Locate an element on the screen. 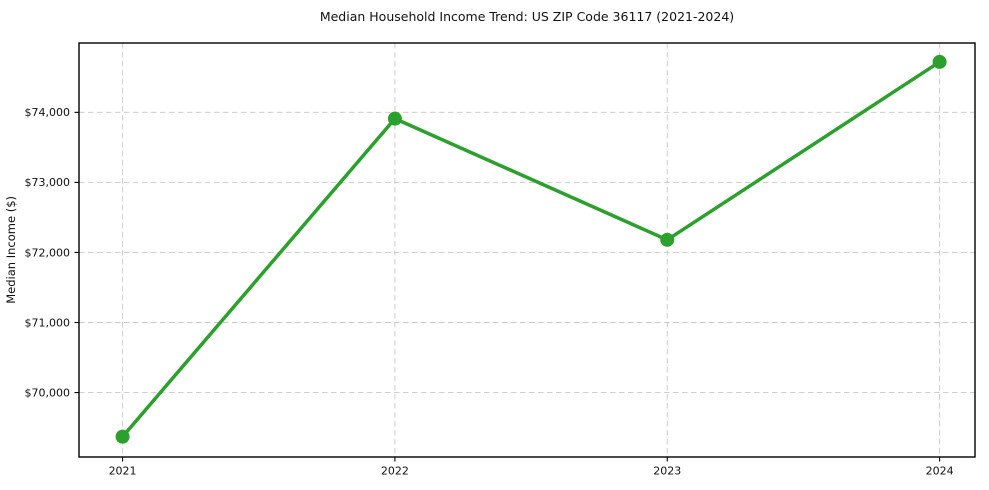 This screenshot has height=490, width=989. y-tick-label: $71,000 is located at coordinates (48, 322).